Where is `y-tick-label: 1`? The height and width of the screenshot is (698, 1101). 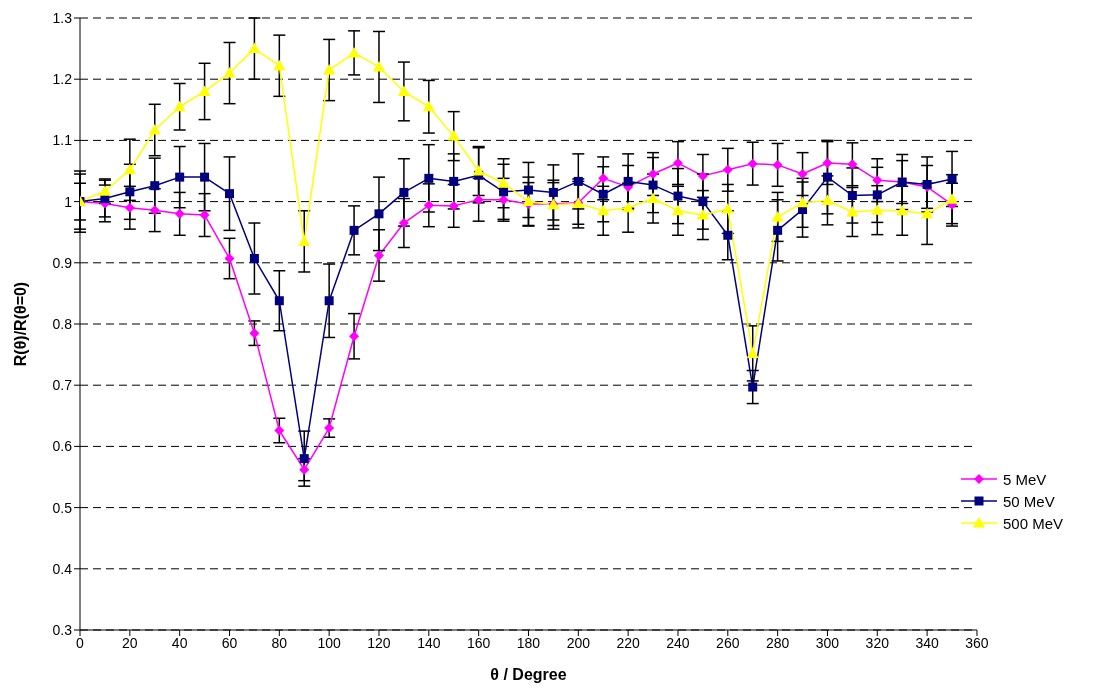 y-tick-label: 1 is located at coordinates (68, 201).